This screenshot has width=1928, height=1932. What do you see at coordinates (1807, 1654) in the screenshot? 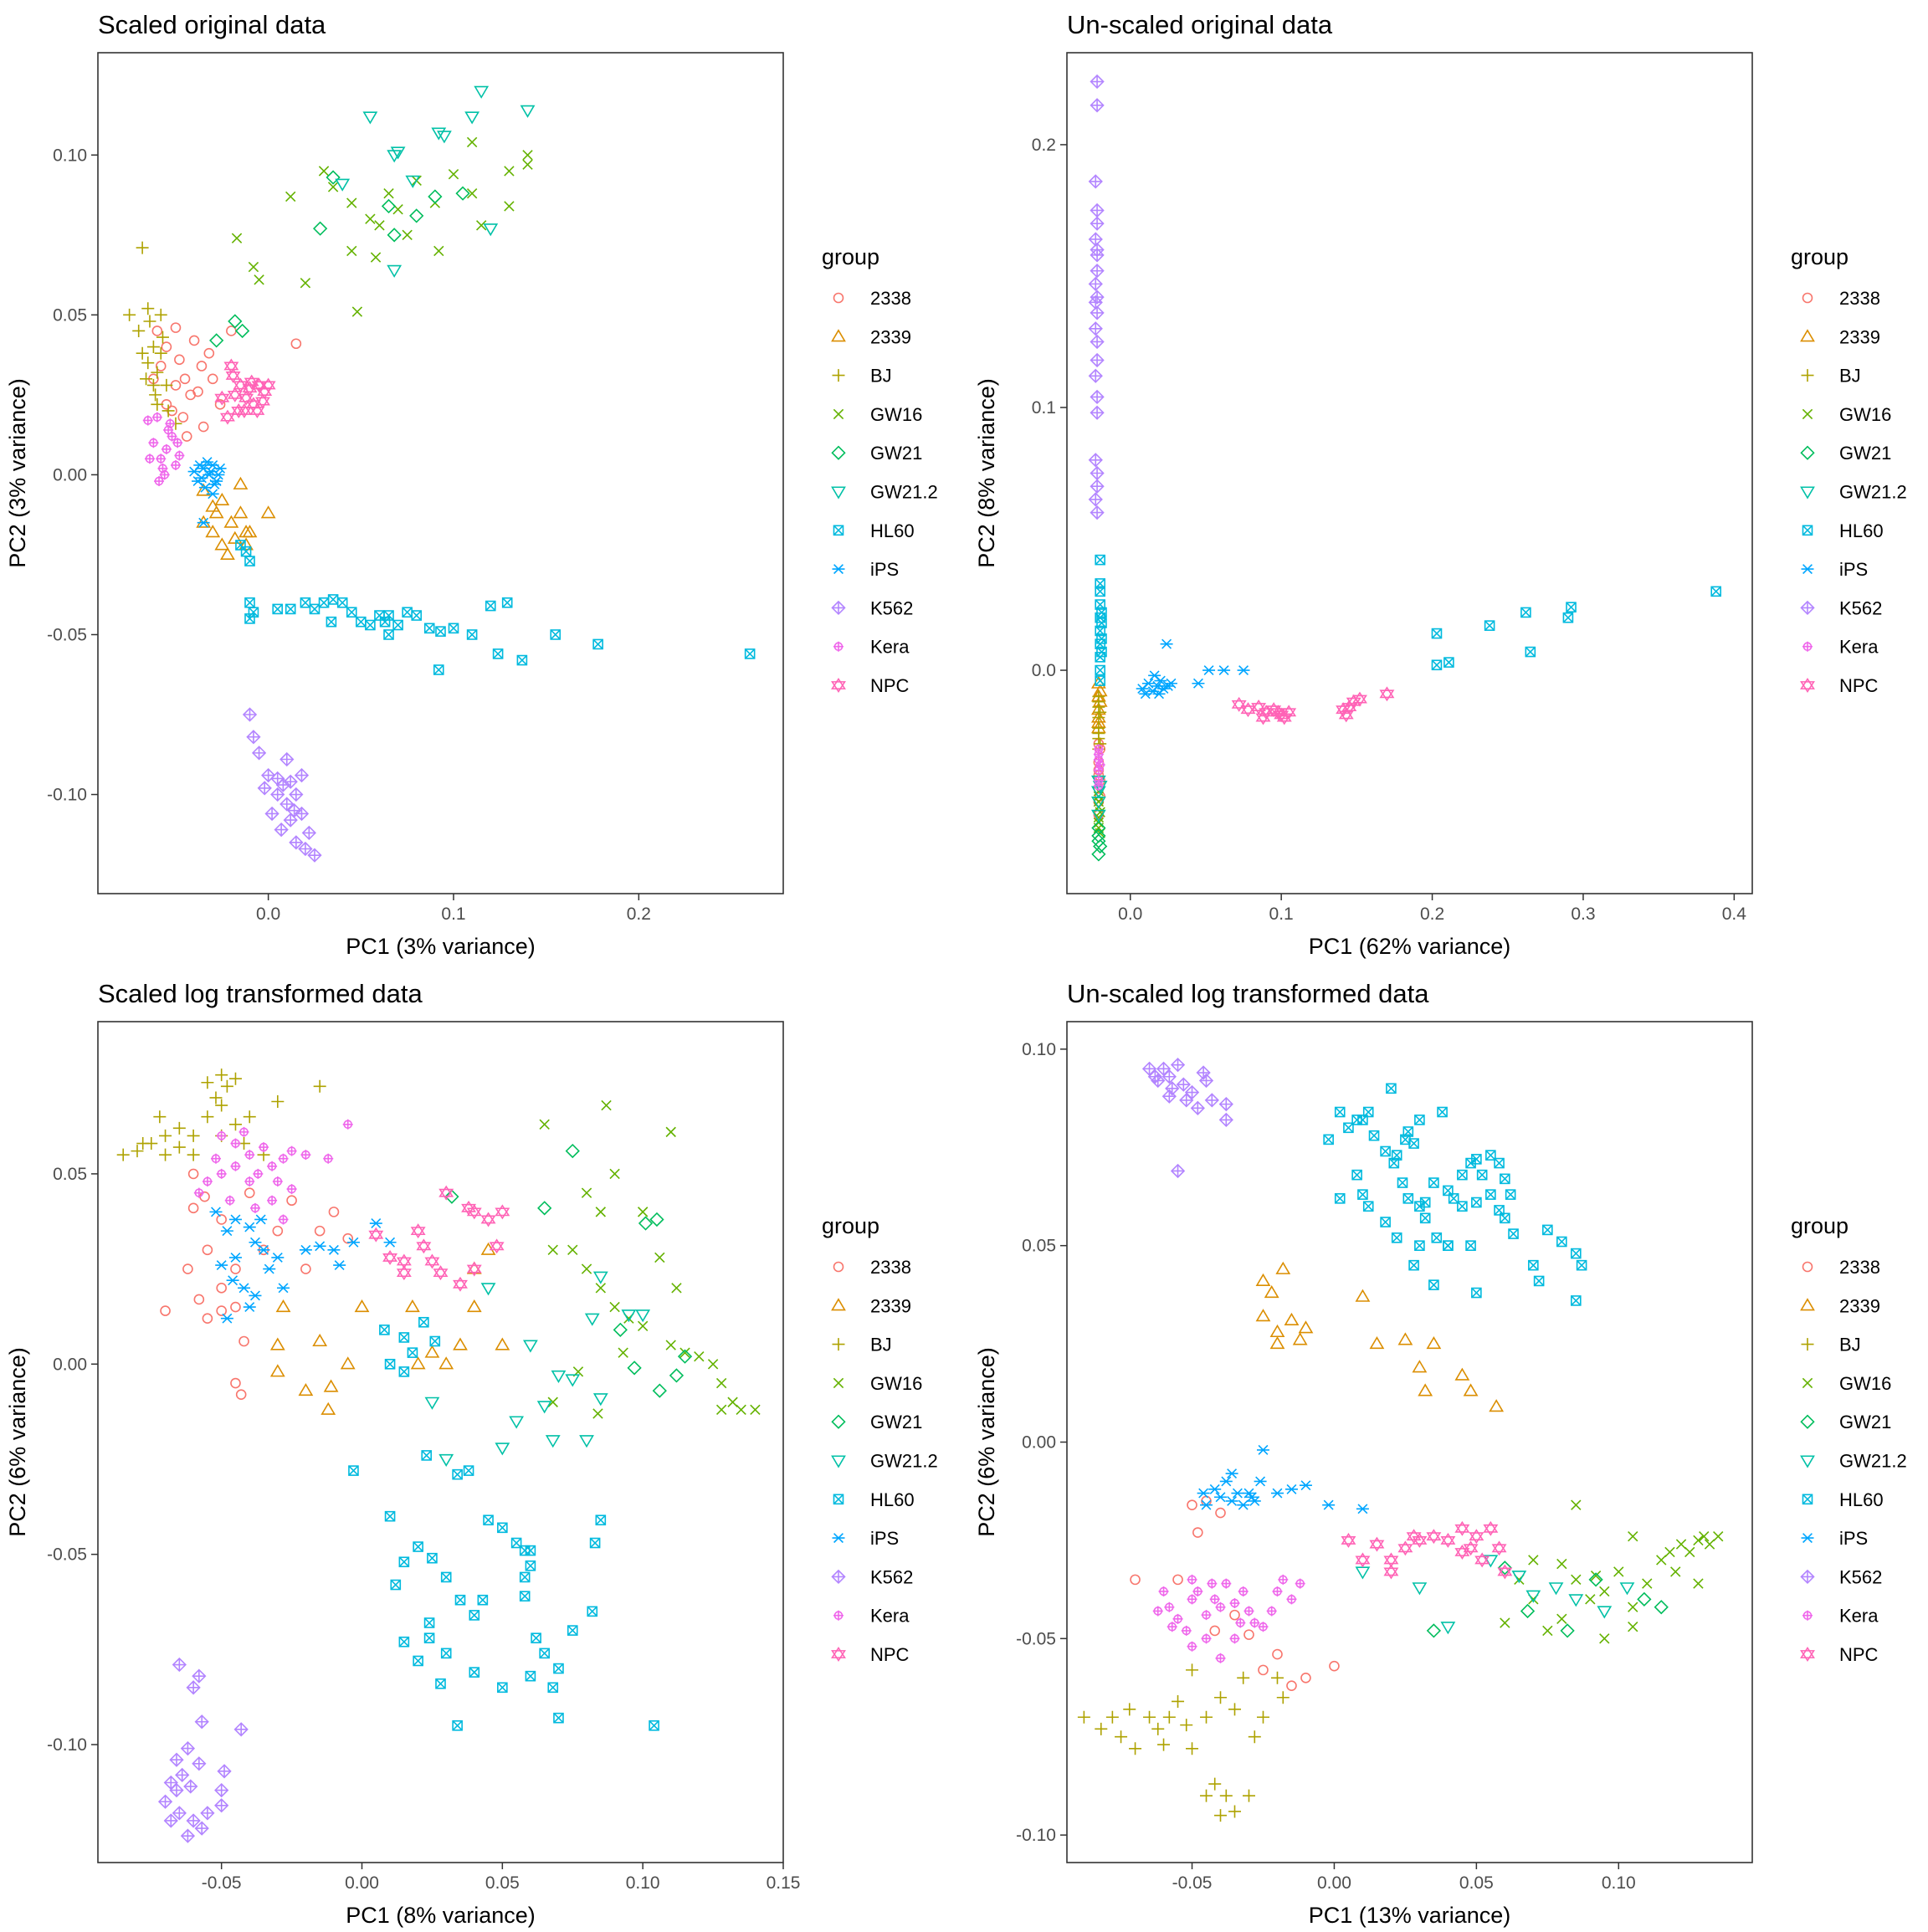
I see `legend-key-NPC` at bounding box center [1807, 1654].